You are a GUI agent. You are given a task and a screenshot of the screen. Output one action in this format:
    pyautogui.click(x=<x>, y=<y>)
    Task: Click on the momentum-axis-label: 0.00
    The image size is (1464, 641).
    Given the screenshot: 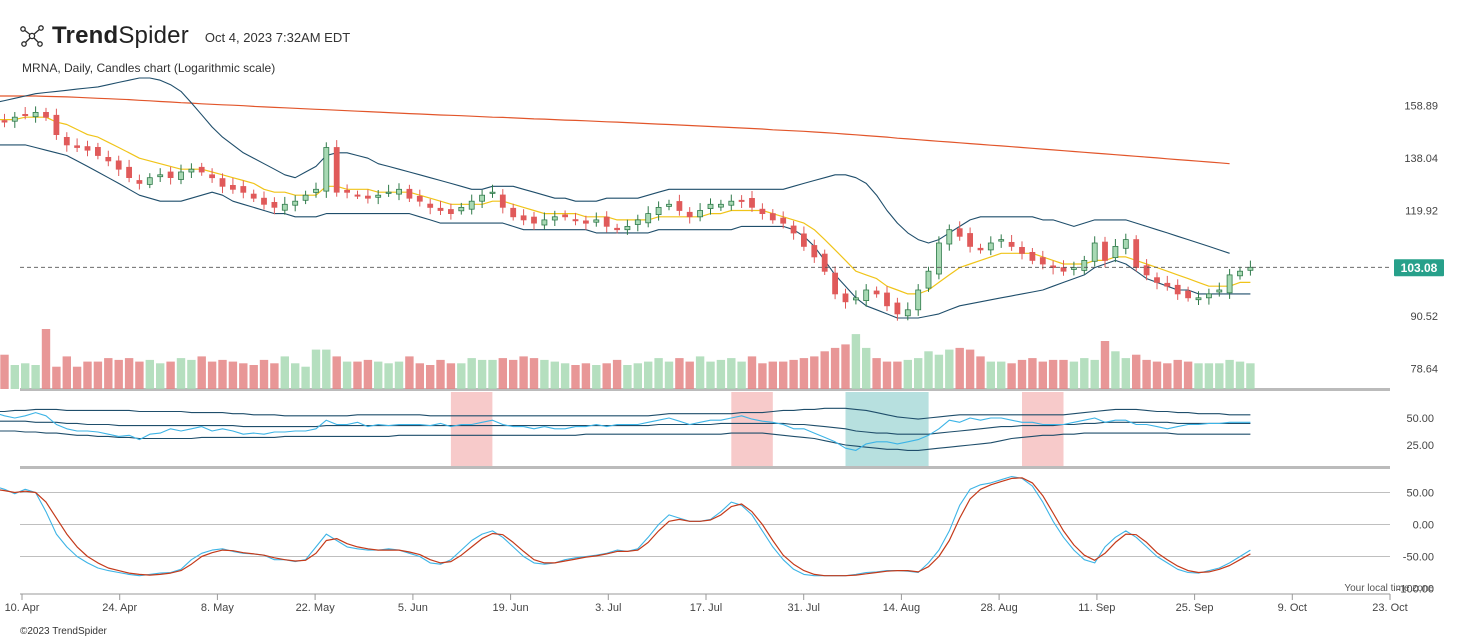 What is the action you would take?
    pyautogui.click(x=1423, y=526)
    